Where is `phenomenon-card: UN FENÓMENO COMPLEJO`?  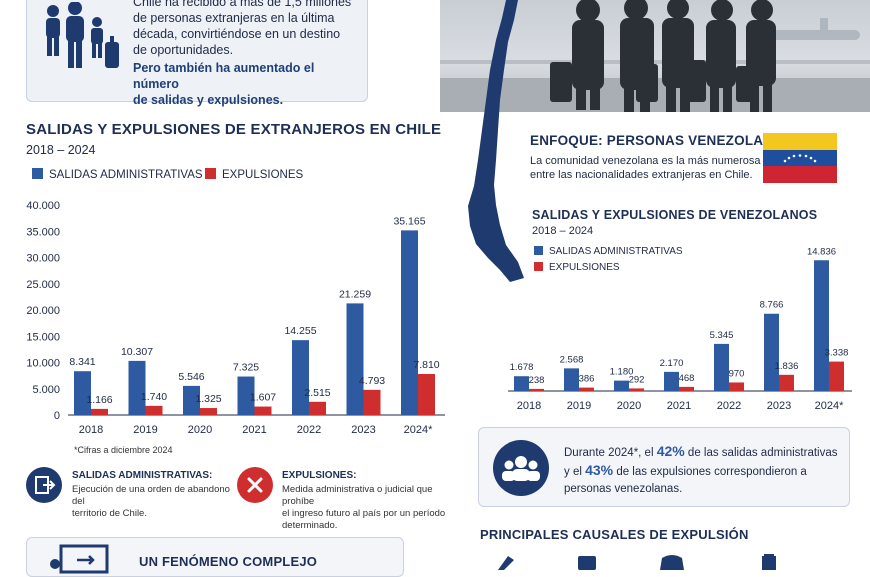 phenomenon-card: UN FENÓMENO COMPLEJO is located at coordinates (215, 557).